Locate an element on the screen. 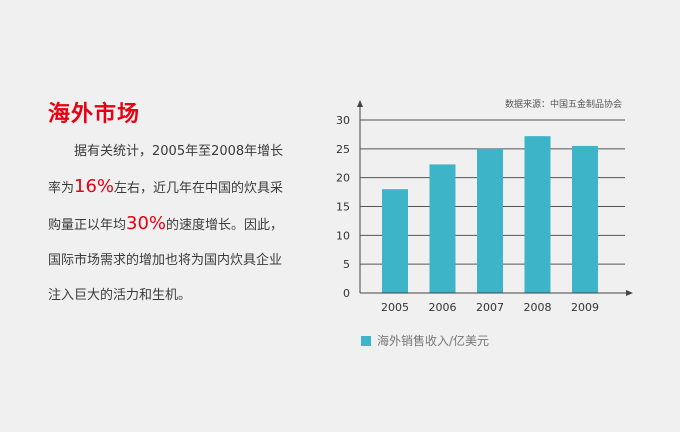 Image resolution: width=680 pixels, height=432 pixels. y-tick-label: 5 is located at coordinates (346, 264).